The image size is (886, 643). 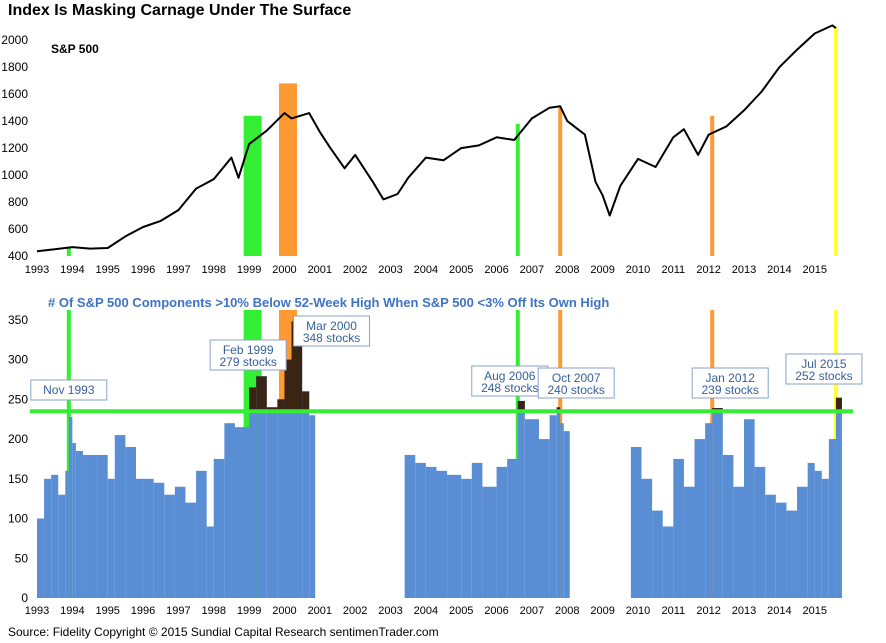 I want to click on bottom-ytick-6: 300, so click(x=18, y=360).